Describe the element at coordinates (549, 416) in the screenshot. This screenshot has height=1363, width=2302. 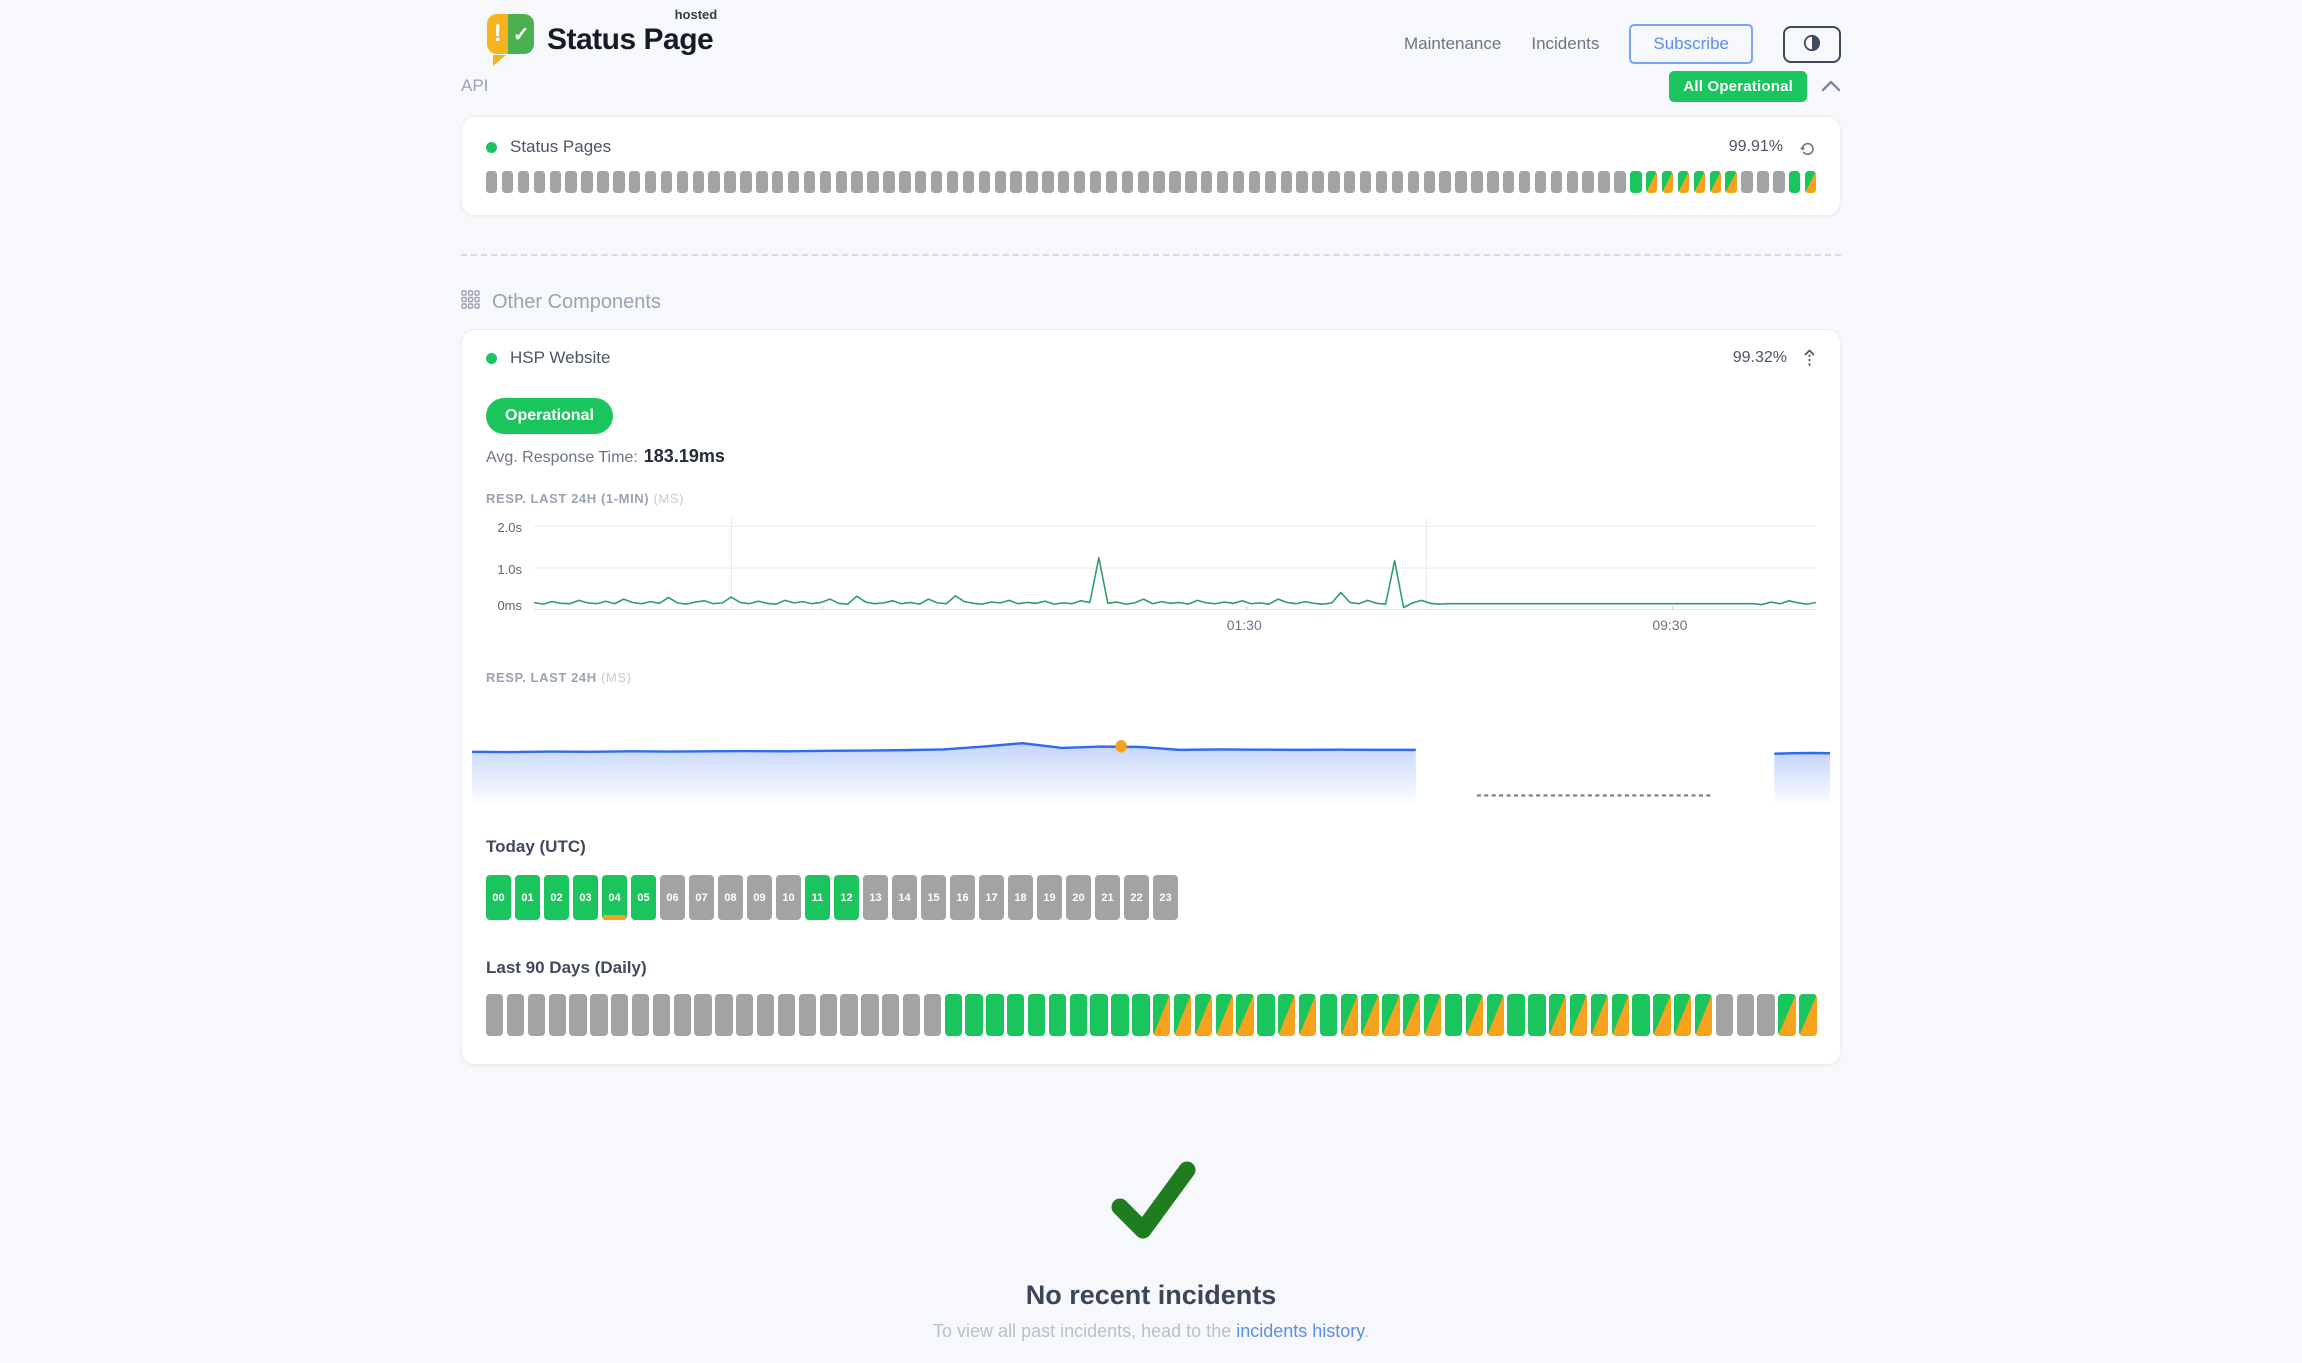
I see `operational-status-badge: Operational` at that location.